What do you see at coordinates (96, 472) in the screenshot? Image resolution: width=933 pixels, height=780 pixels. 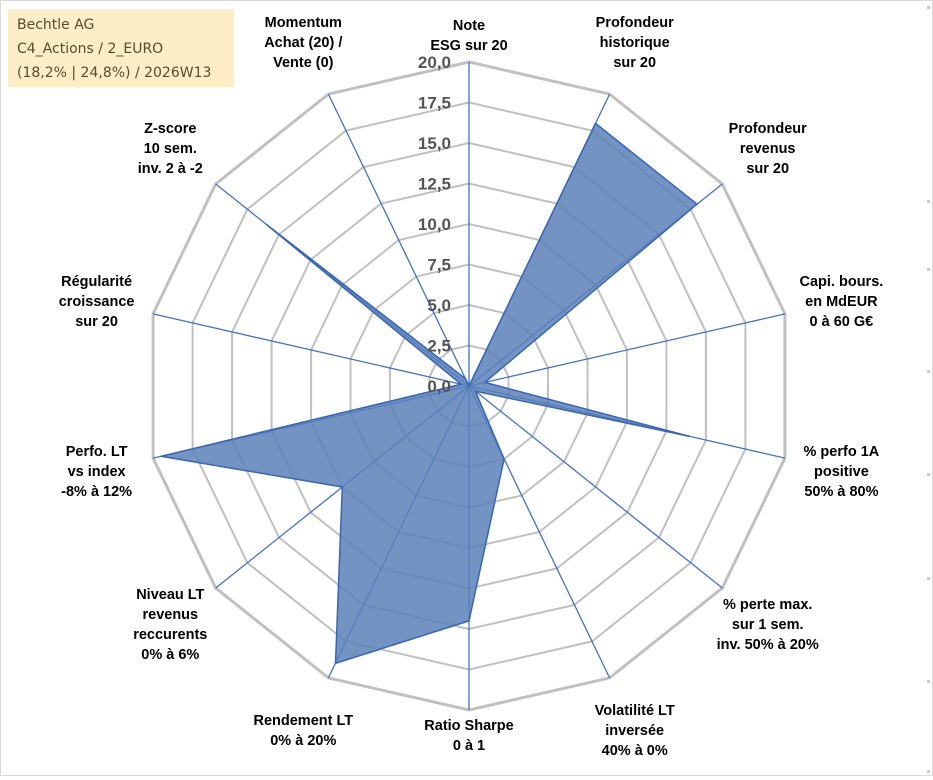 I see `axis-label: Perfo. LT vs index -8% à 12%` at bounding box center [96, 472].